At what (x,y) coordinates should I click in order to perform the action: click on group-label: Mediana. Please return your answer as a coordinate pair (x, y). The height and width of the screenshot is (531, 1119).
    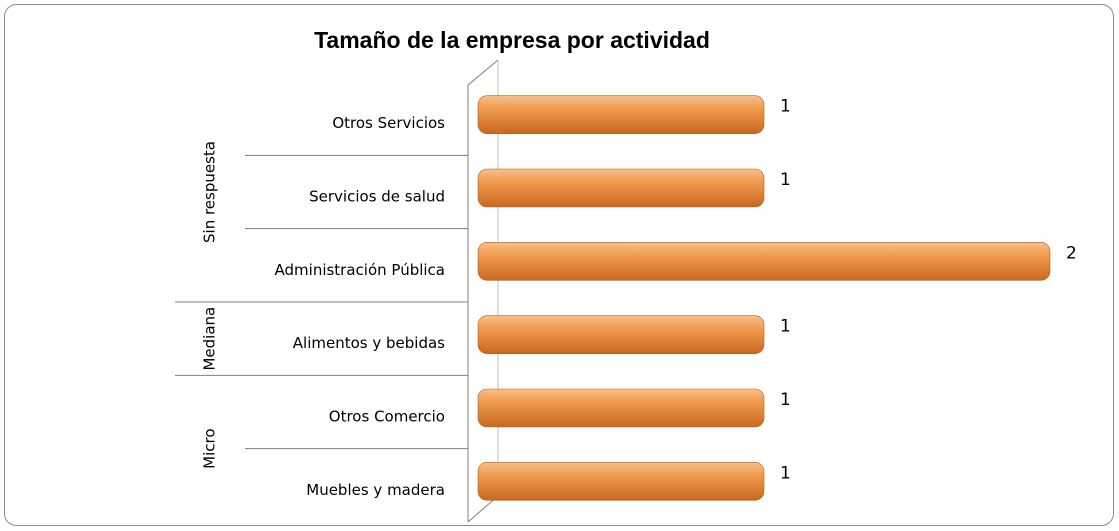
    Looking at the image, I should click on (210, 339).